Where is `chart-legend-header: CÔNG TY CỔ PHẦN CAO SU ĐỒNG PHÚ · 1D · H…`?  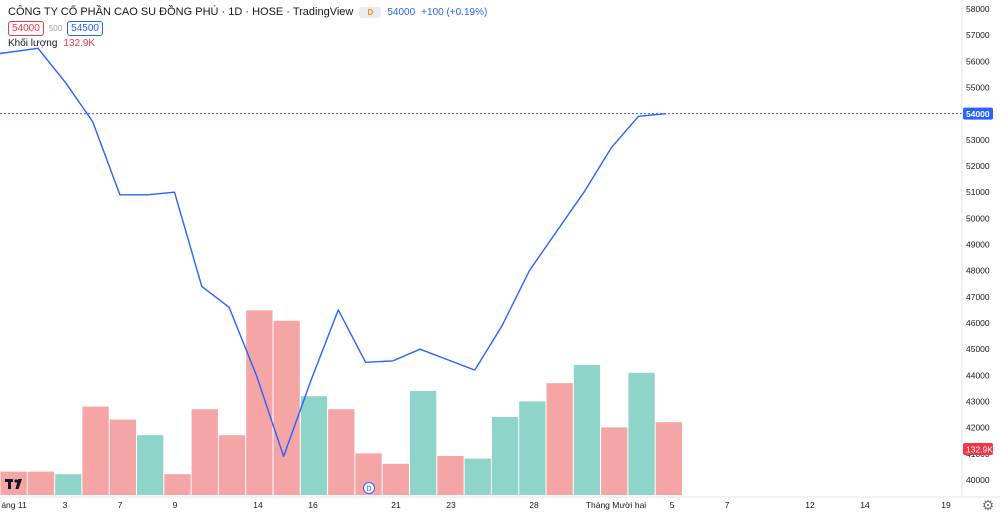
chart-legend-header: CÔNG TY CỔ PHẦN CAO SU ĐỒNG PHÚ · 1D · H… is located at coordinates (247, 12).